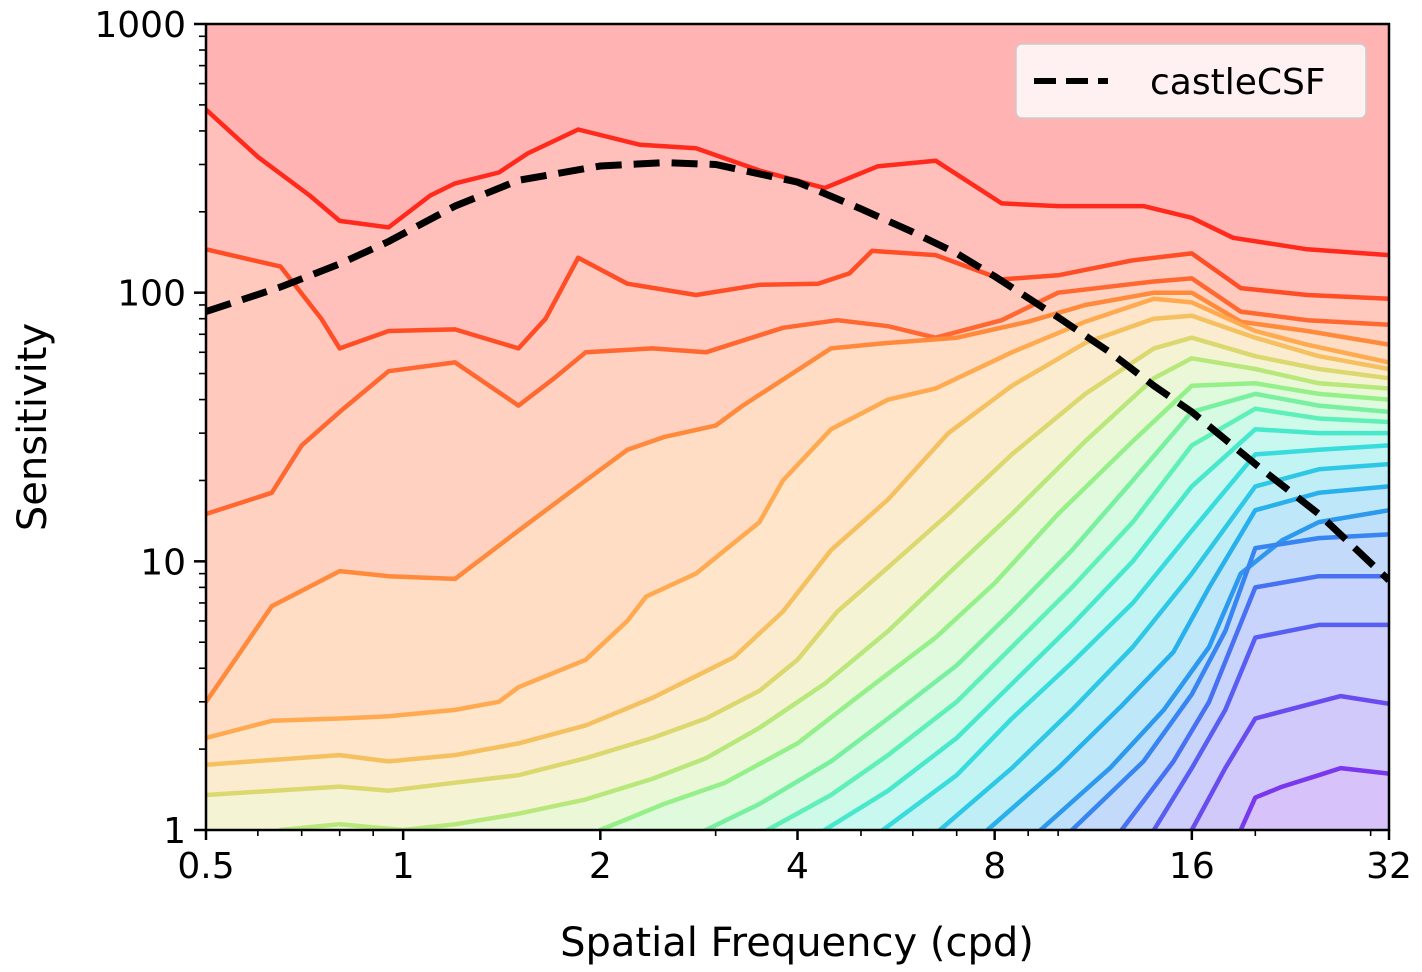  I want to click on legend: castleCSF, so click(1191, 81).